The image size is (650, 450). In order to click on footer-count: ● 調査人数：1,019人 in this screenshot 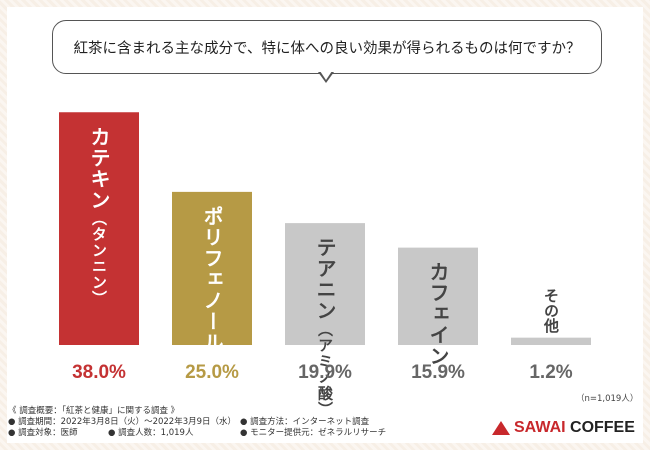, I will do `click(151, 433)`.